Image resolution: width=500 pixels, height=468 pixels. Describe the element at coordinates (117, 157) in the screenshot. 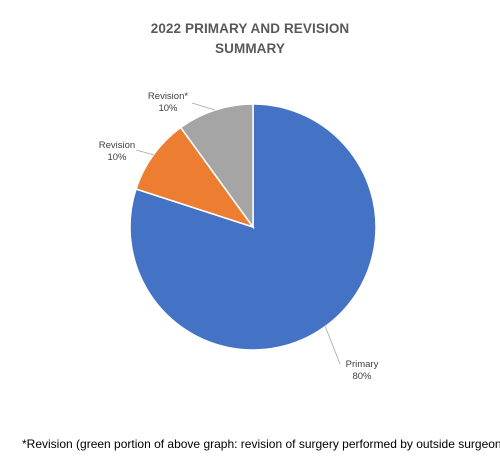

I see `slice-label-value-1: 10%` at that location.